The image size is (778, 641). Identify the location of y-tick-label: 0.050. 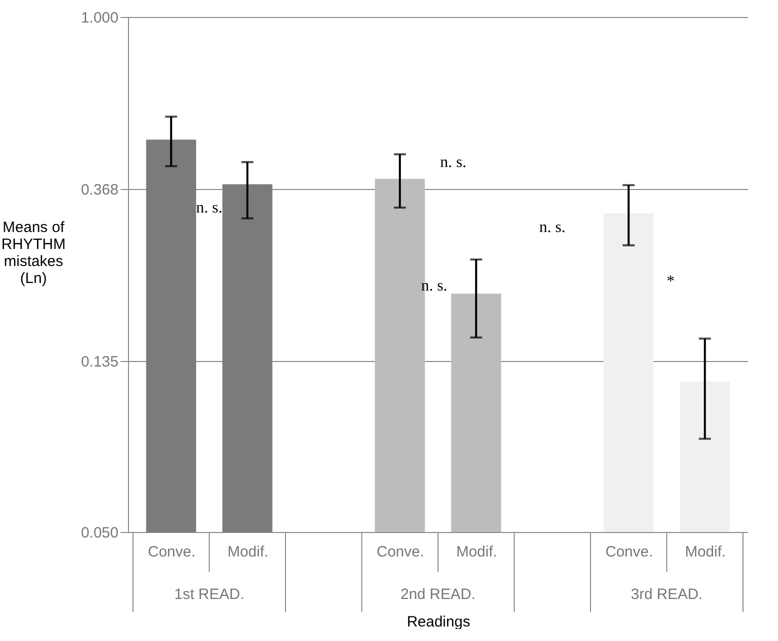
(99, 533).